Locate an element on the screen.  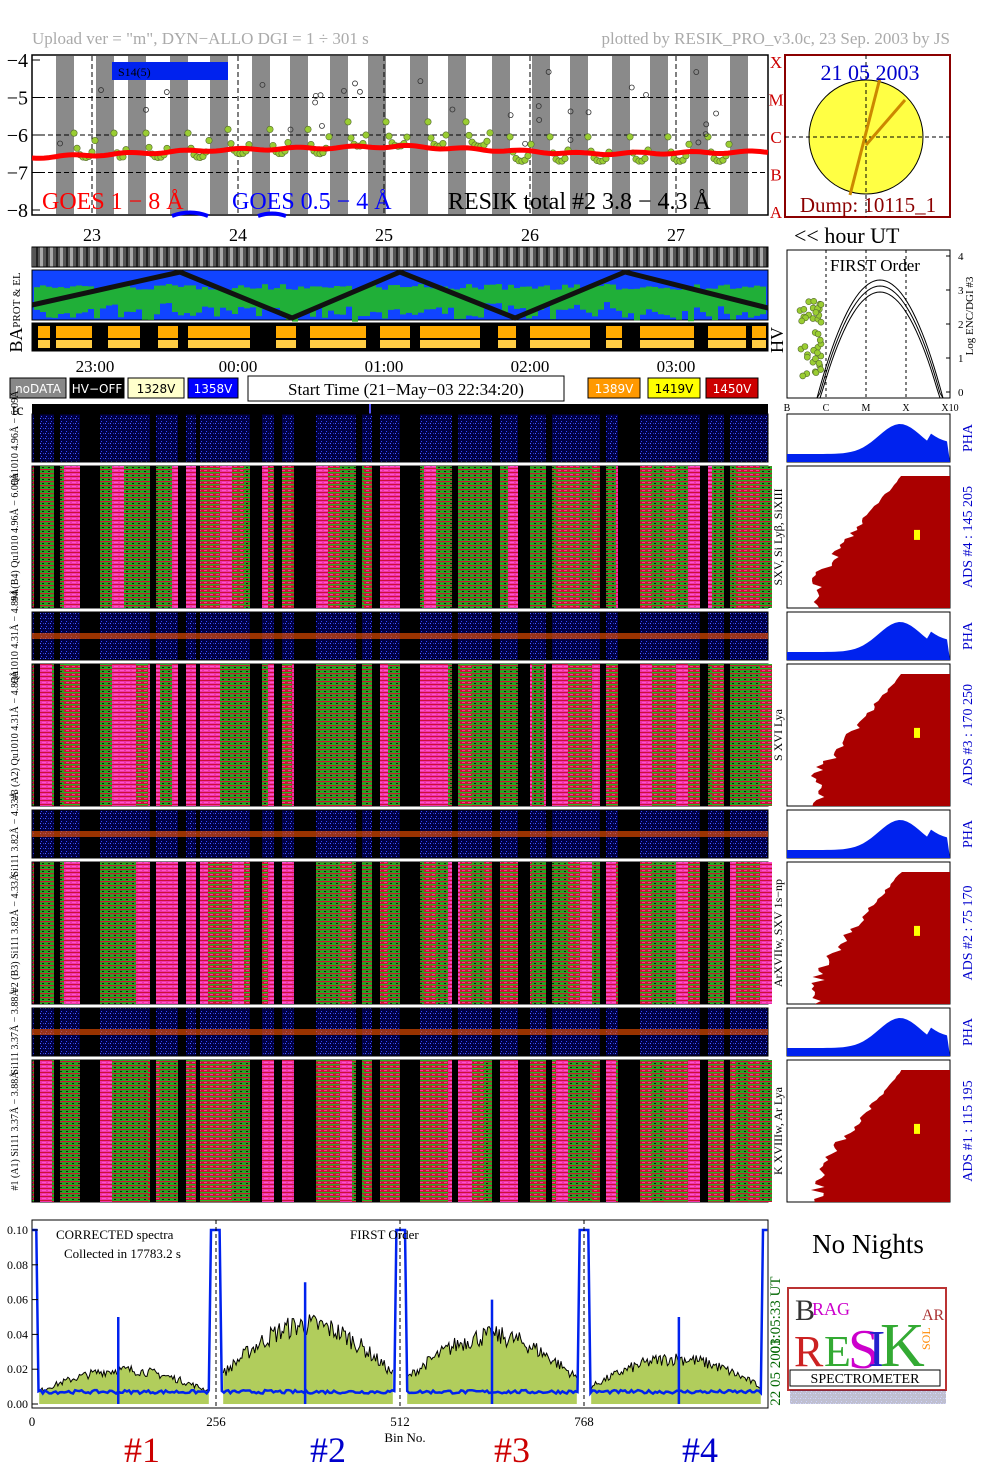
pha-strip-label: Si111 3.82Å − 4.33Å is located at coordinates (15, 834).